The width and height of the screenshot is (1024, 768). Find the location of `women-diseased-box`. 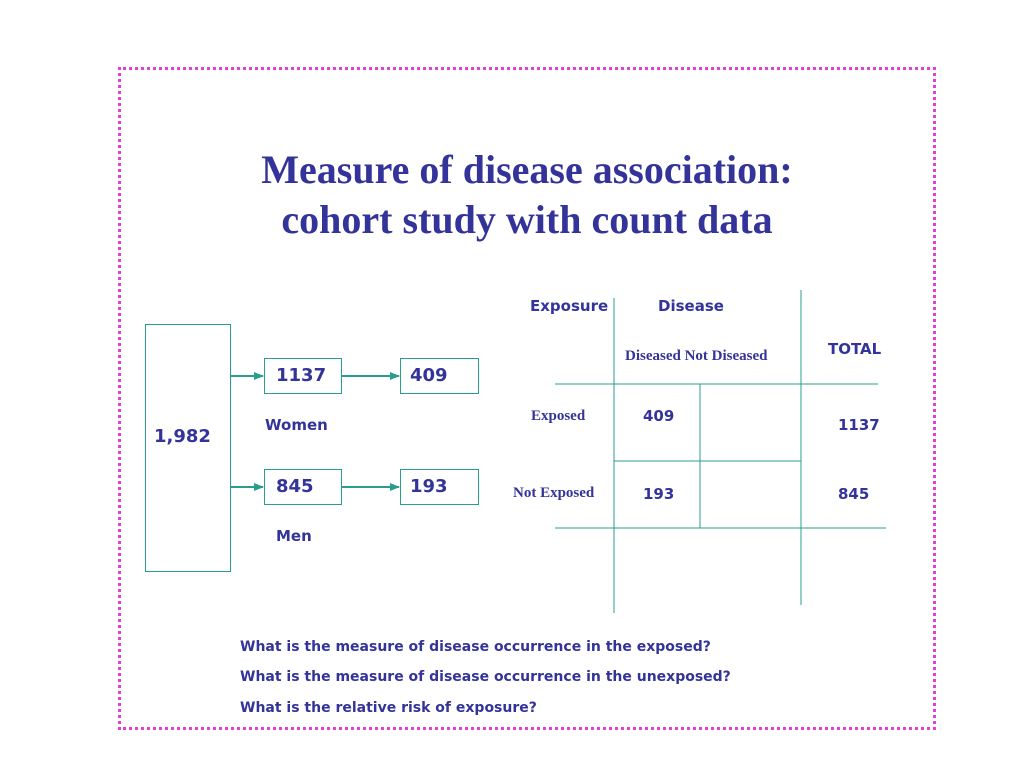

women-diseased-box is located at coordinates (439, 376).